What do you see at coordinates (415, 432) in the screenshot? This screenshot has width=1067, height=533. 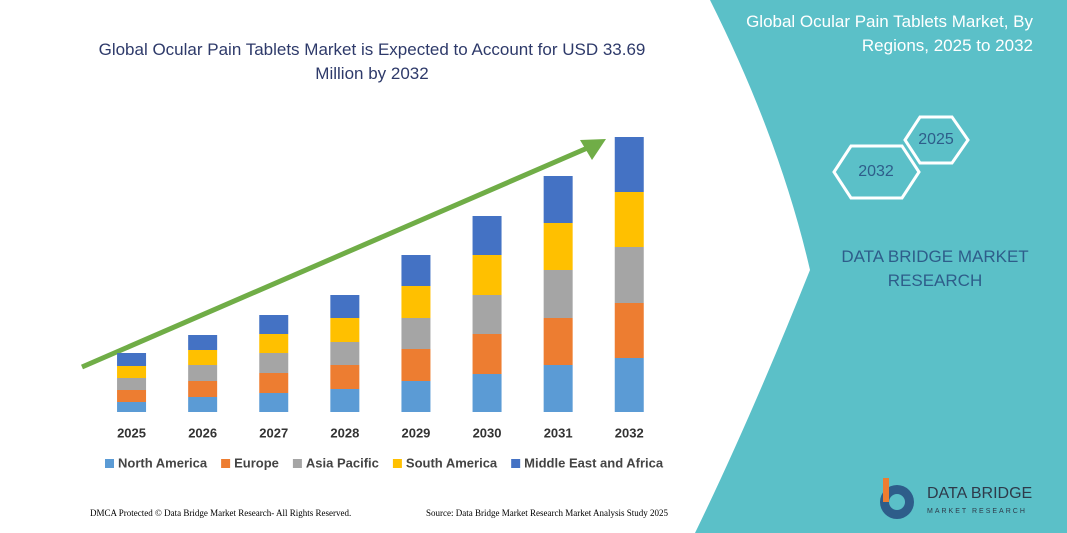 I see `x-tick-label: 2029` at bounding box center [415, 432].